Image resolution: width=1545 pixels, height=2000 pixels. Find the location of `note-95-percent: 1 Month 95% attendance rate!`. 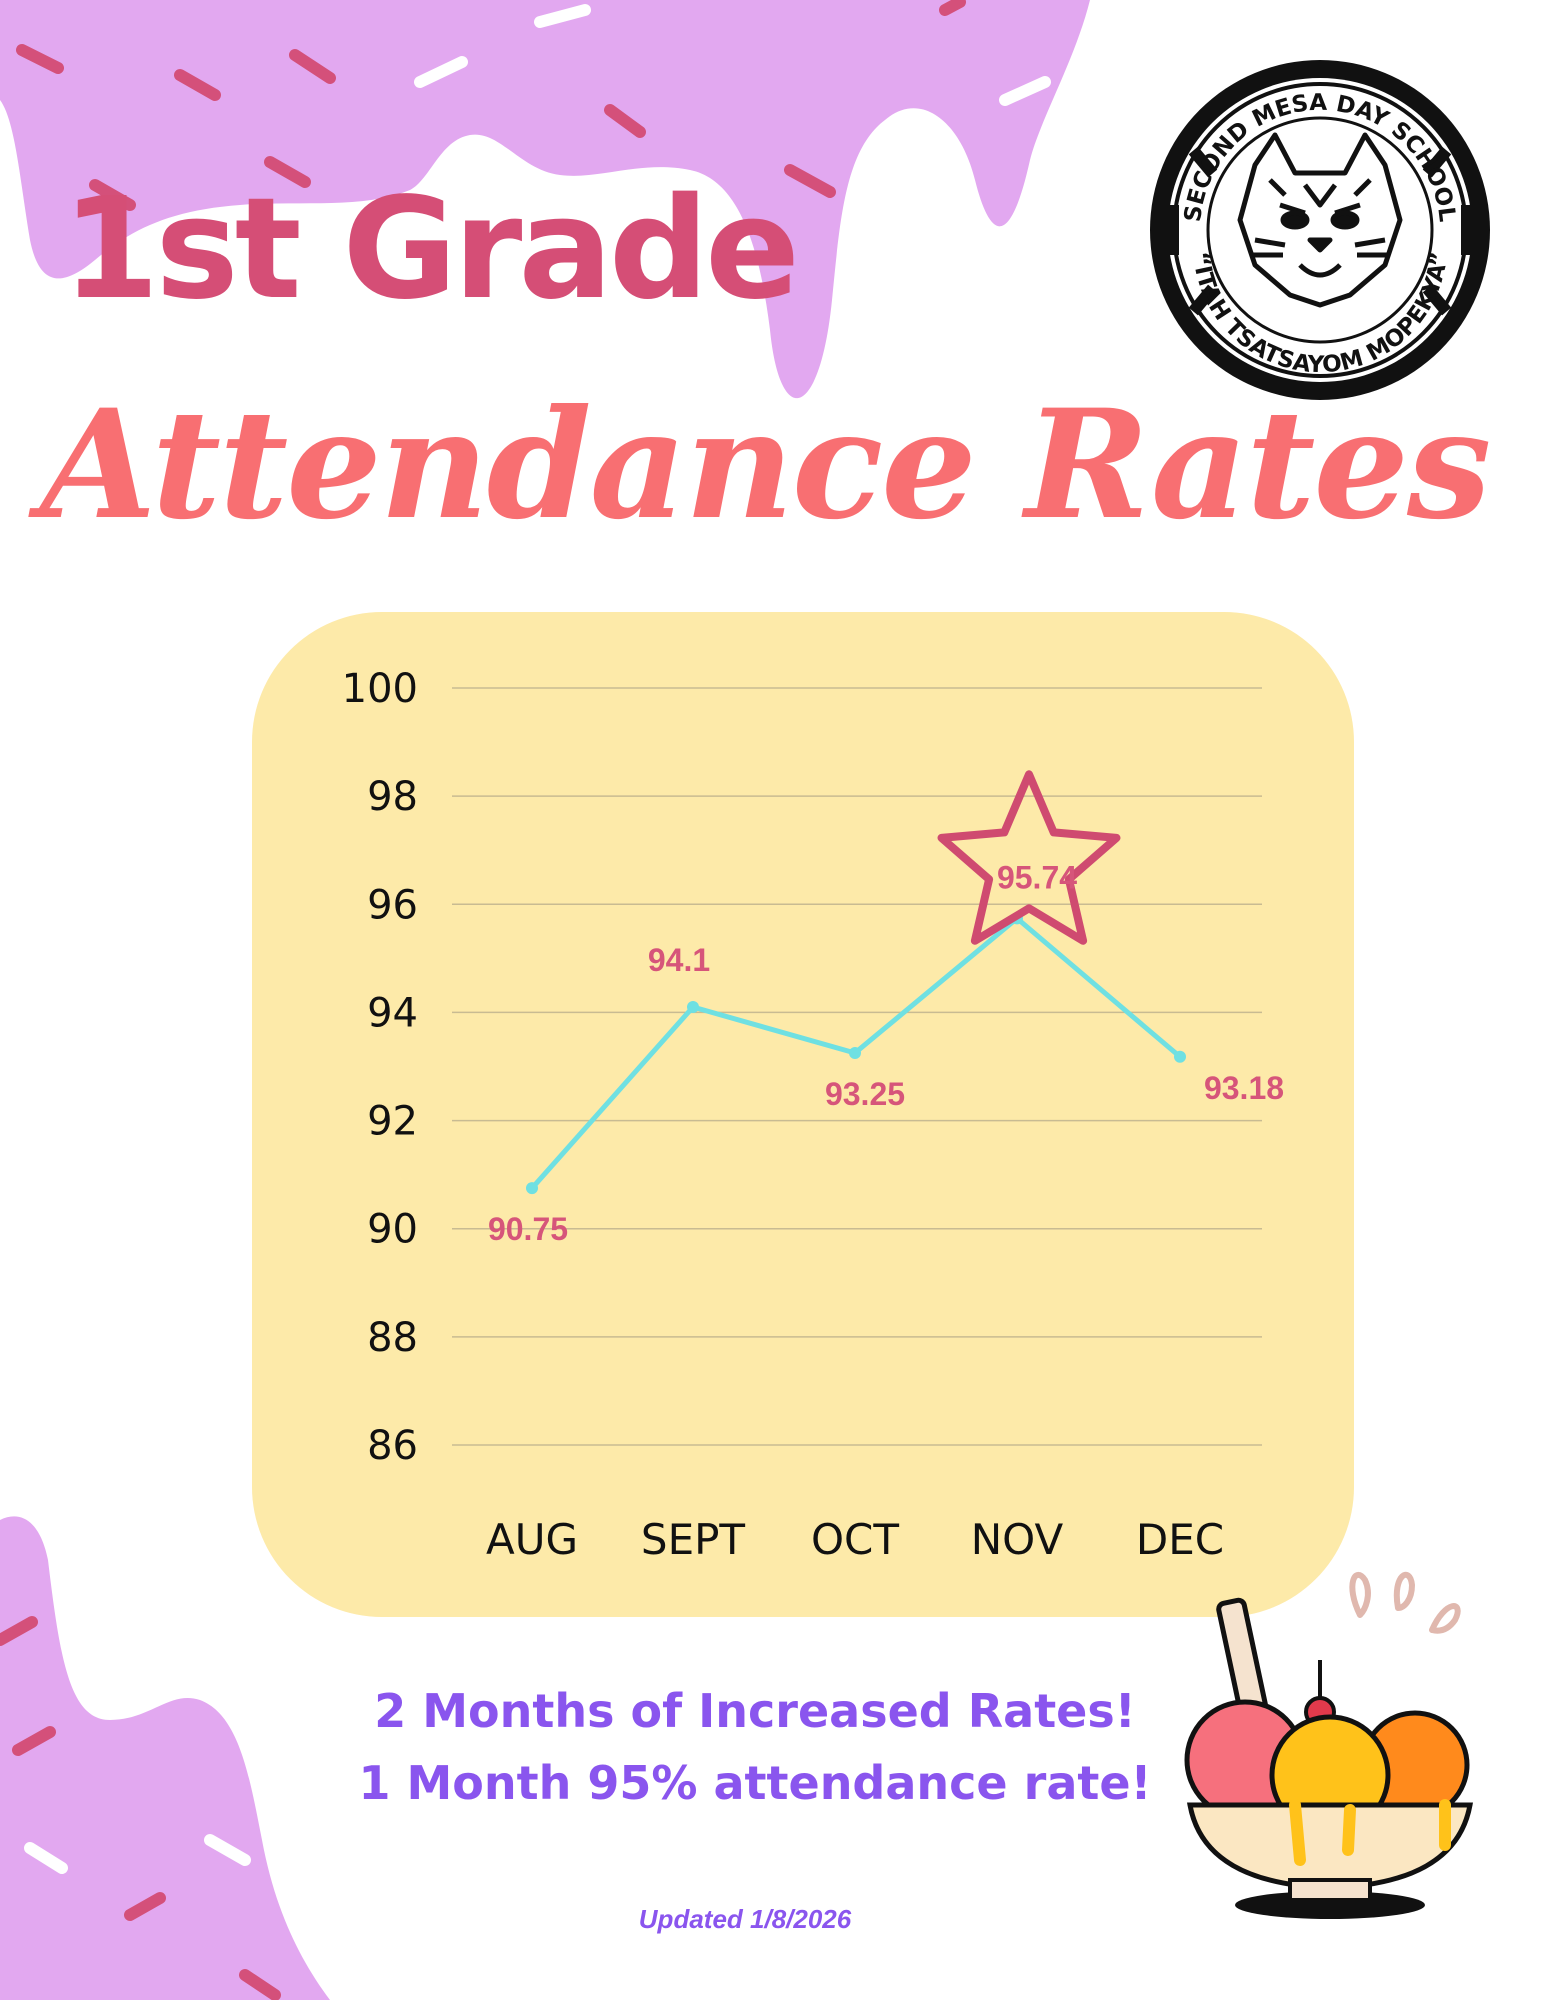

note-95-percent: 1 Month 95% attendance rate! is located at coordinates (755, 1783).